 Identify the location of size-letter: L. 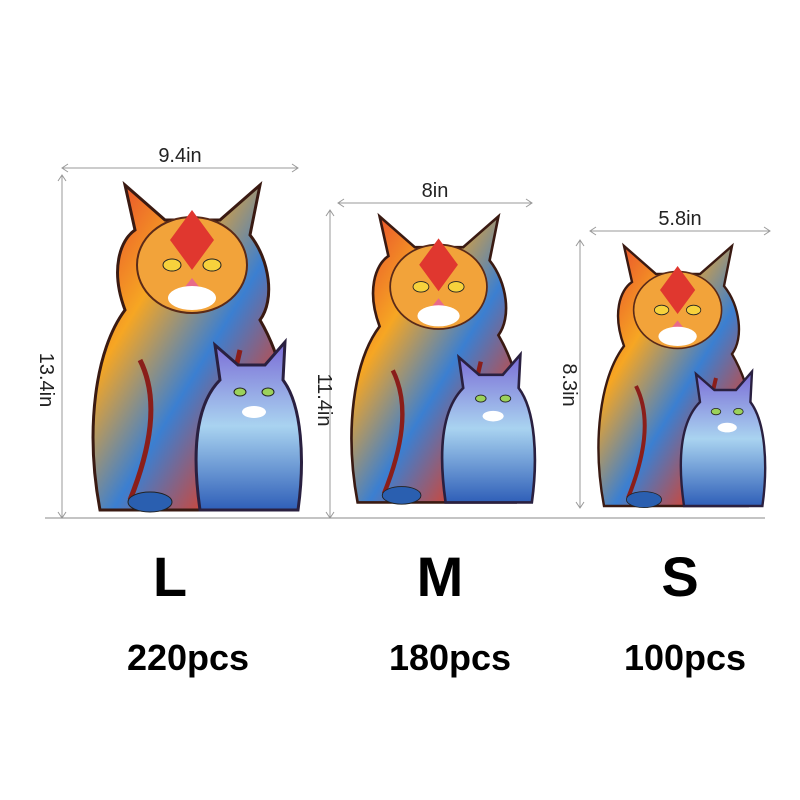
(170, 576).